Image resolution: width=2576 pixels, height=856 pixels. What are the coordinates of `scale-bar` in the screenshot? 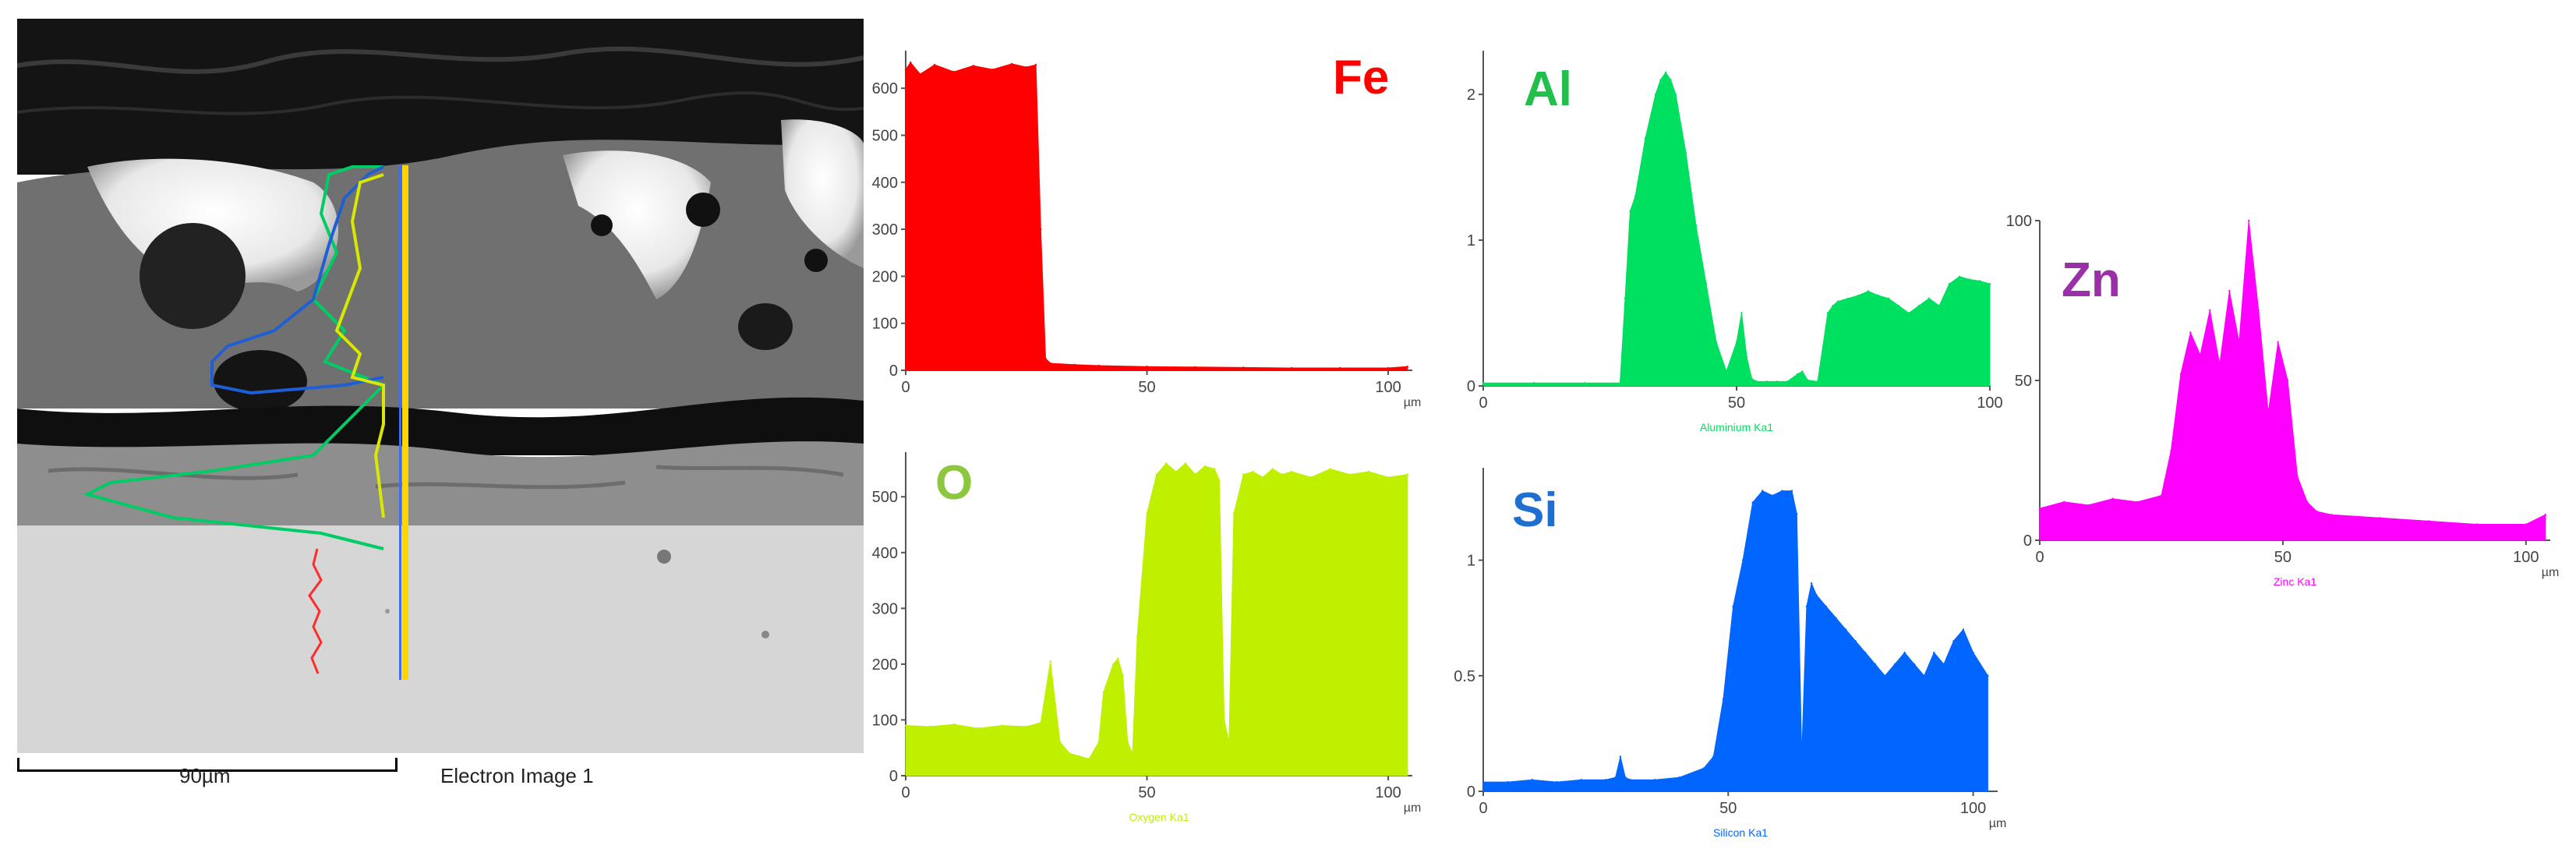 It's located at (207, 765).